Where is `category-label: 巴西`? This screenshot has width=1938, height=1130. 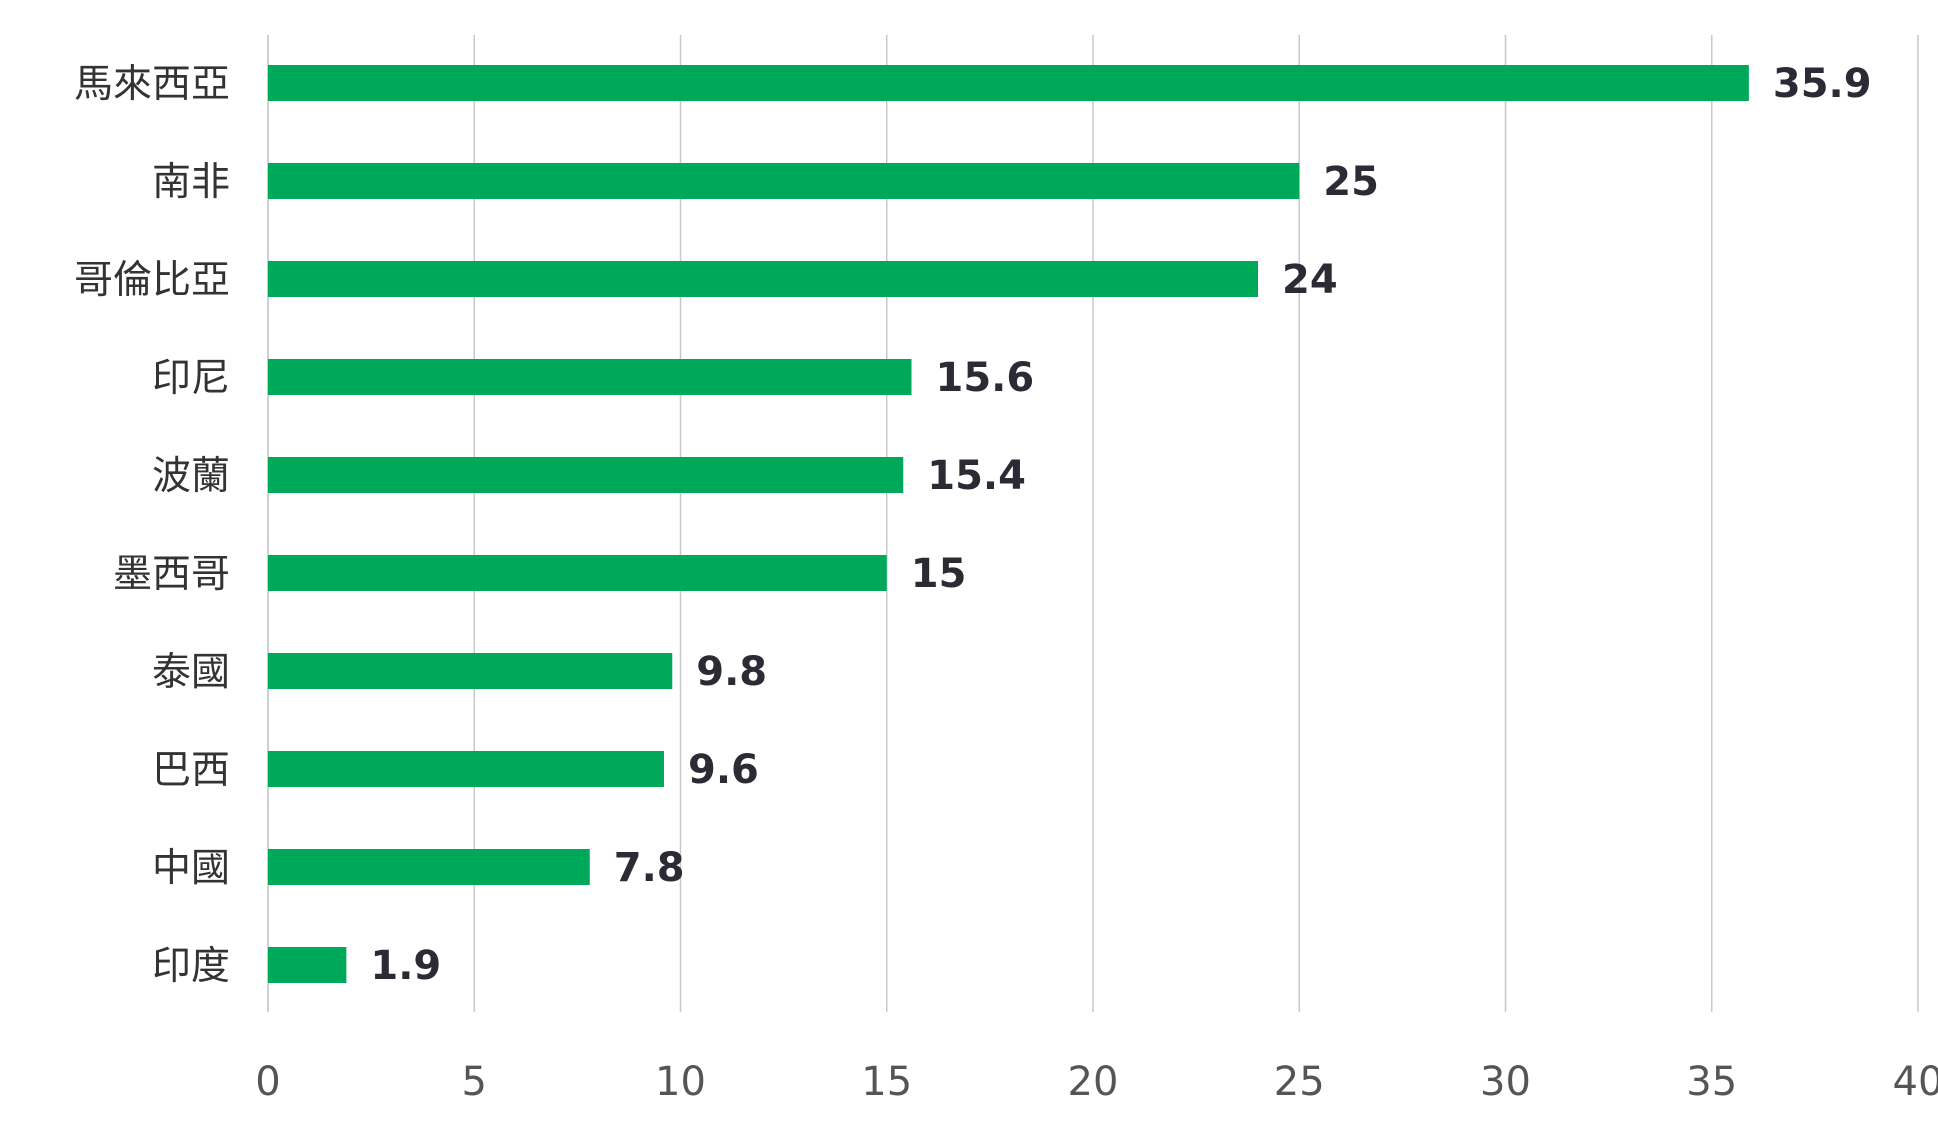
category-label: 巴西 is located at coordinates (191, 770).